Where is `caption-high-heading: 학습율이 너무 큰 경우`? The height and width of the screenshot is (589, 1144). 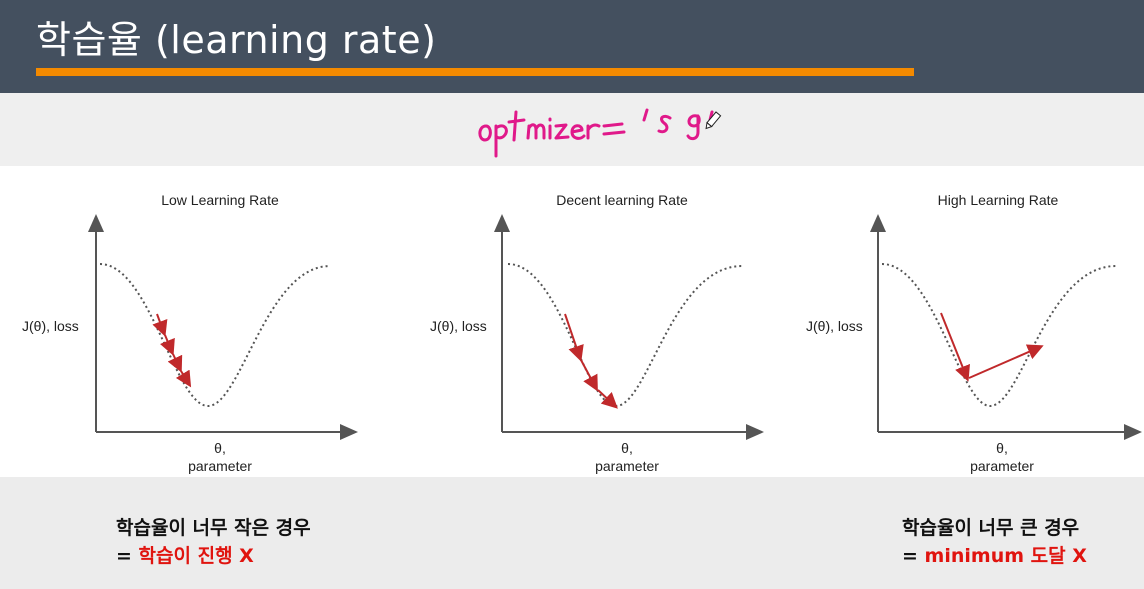 caption-high-heading: 학습율이 너무 큰 경우 is located at coordinates (991, 528).